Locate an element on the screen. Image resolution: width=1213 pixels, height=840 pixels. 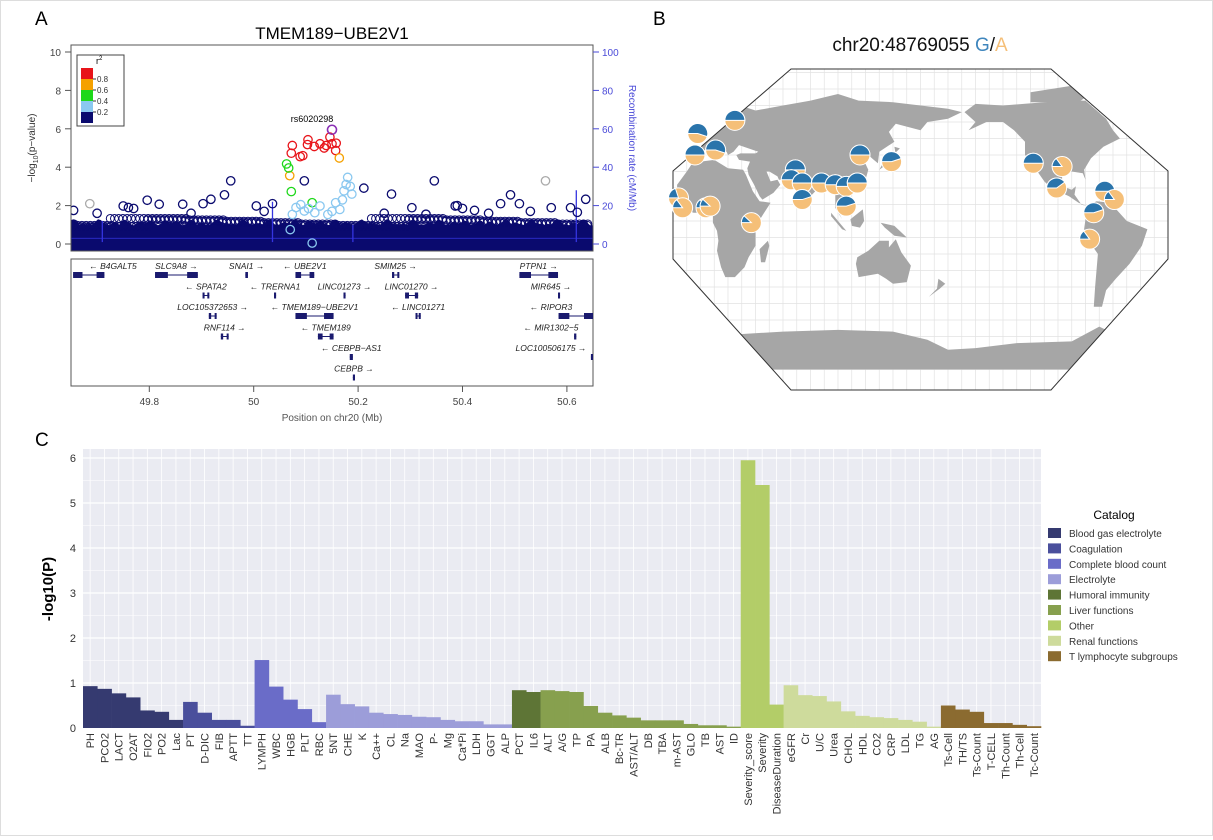
bar-tt is located at coordinates (247, 726).